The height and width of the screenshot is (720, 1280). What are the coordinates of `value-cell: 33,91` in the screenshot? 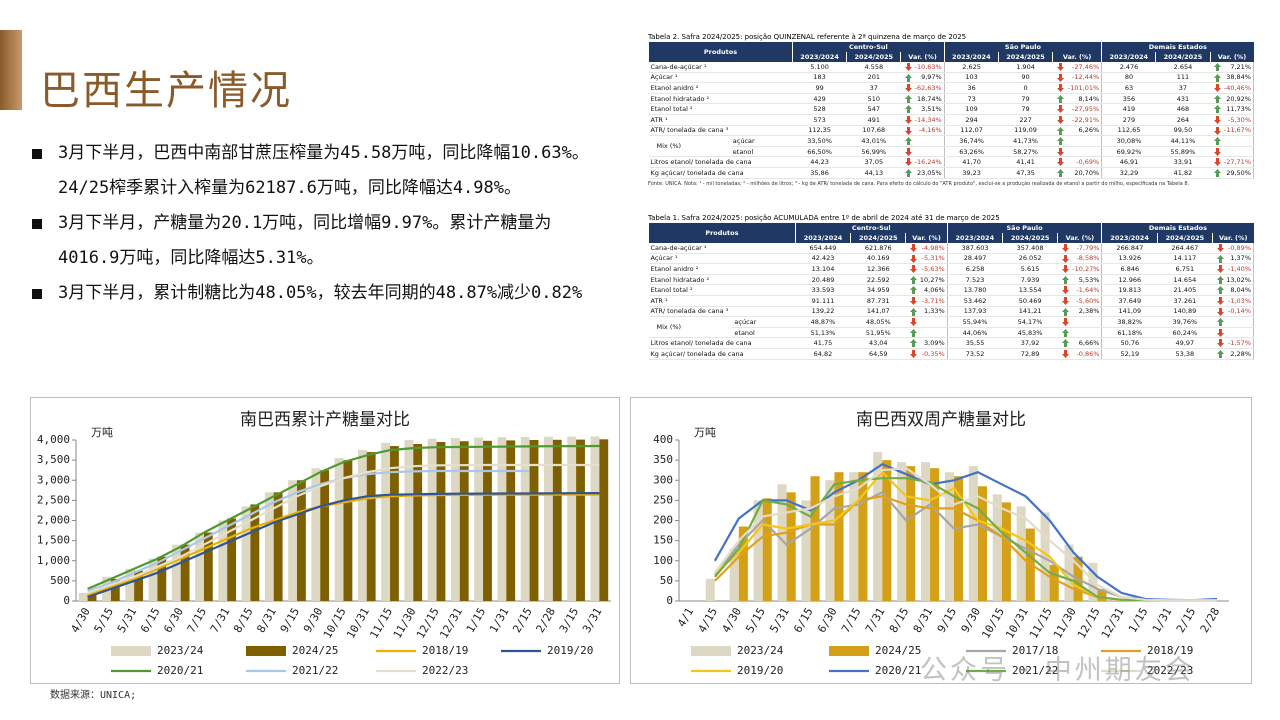 It's located at (1183, 162).